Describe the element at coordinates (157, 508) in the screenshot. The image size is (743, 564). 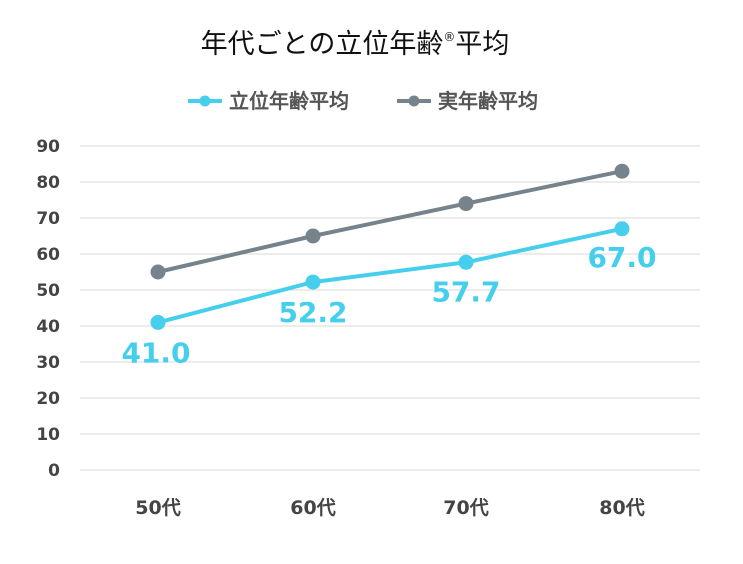
I see `x-tick-label: 50代` at that location.